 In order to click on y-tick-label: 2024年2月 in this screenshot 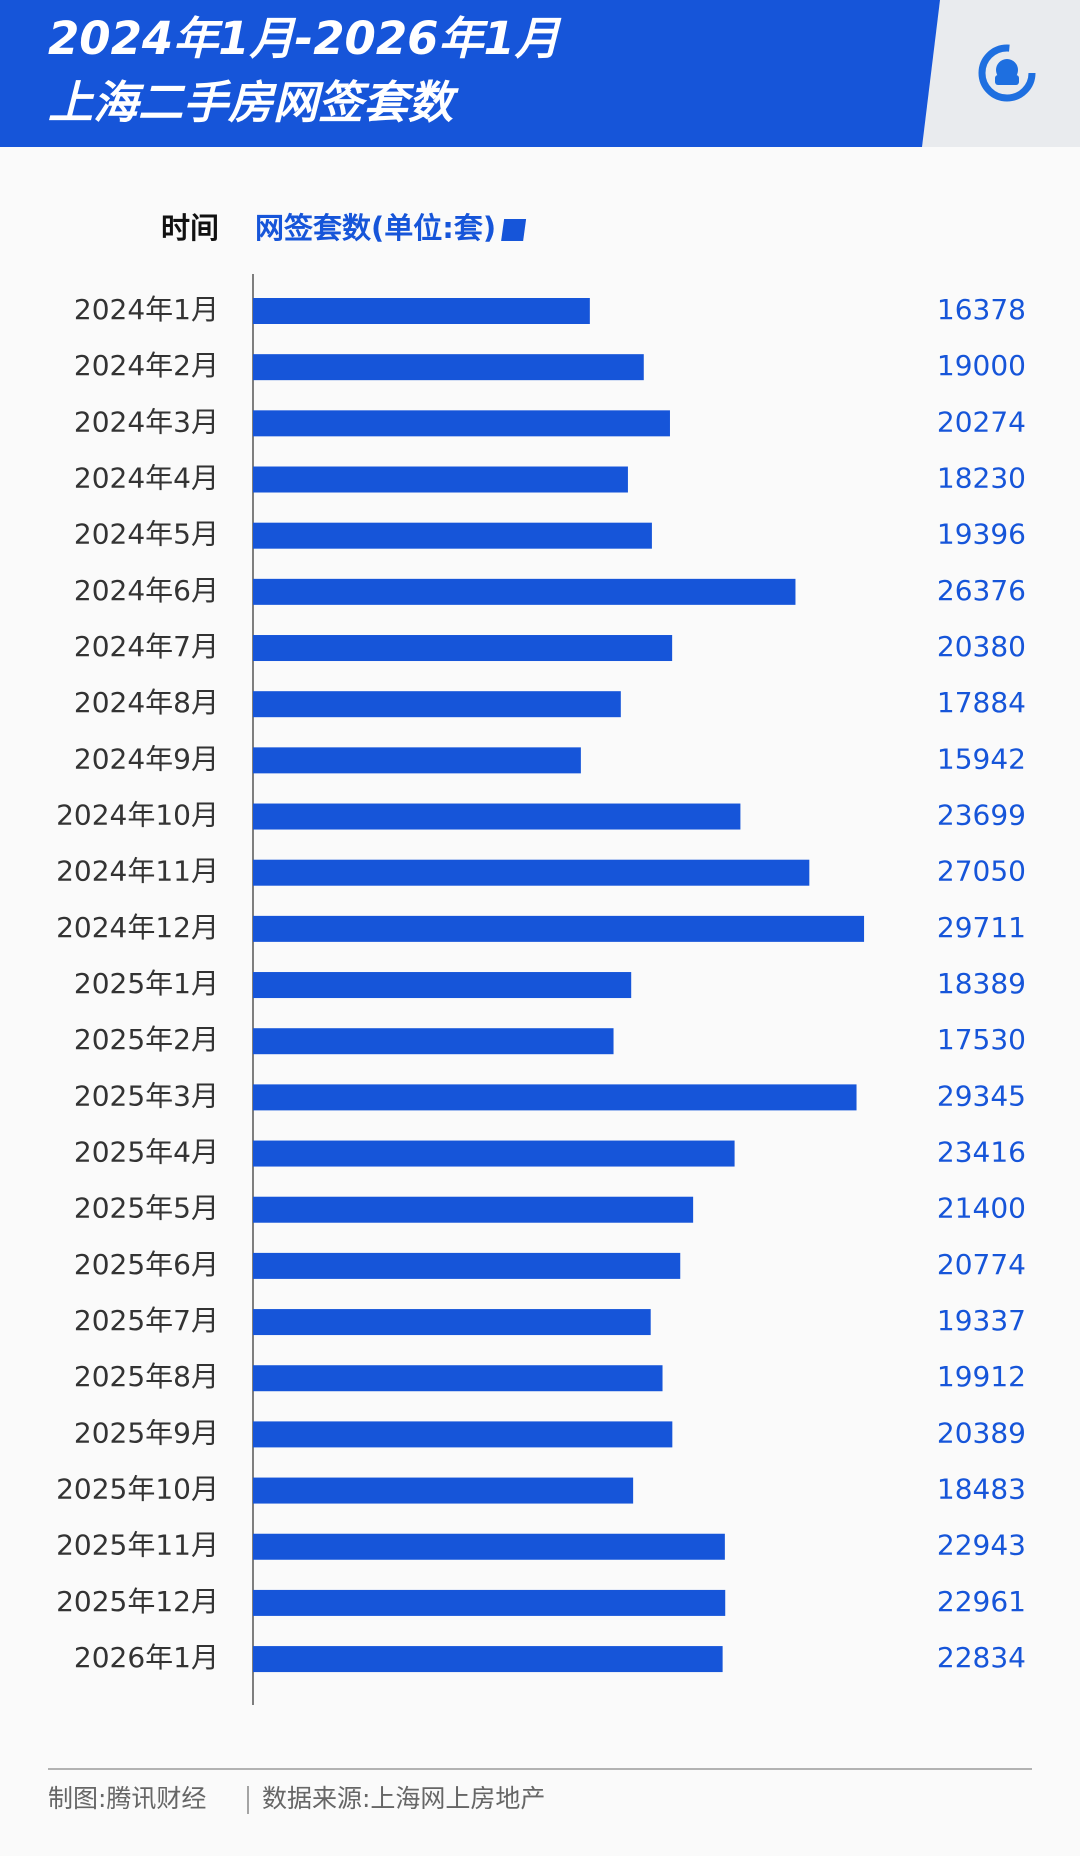, I will do `click(146, 365)`.